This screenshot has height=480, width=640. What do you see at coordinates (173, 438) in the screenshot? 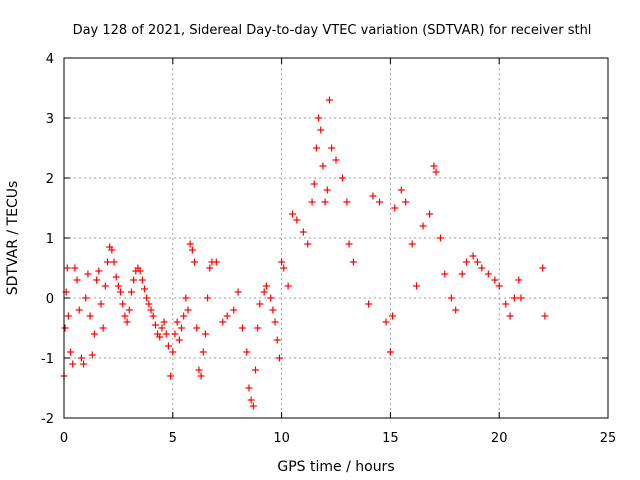
I see `x-tick-label: 5` at bounding box center [173, 438].